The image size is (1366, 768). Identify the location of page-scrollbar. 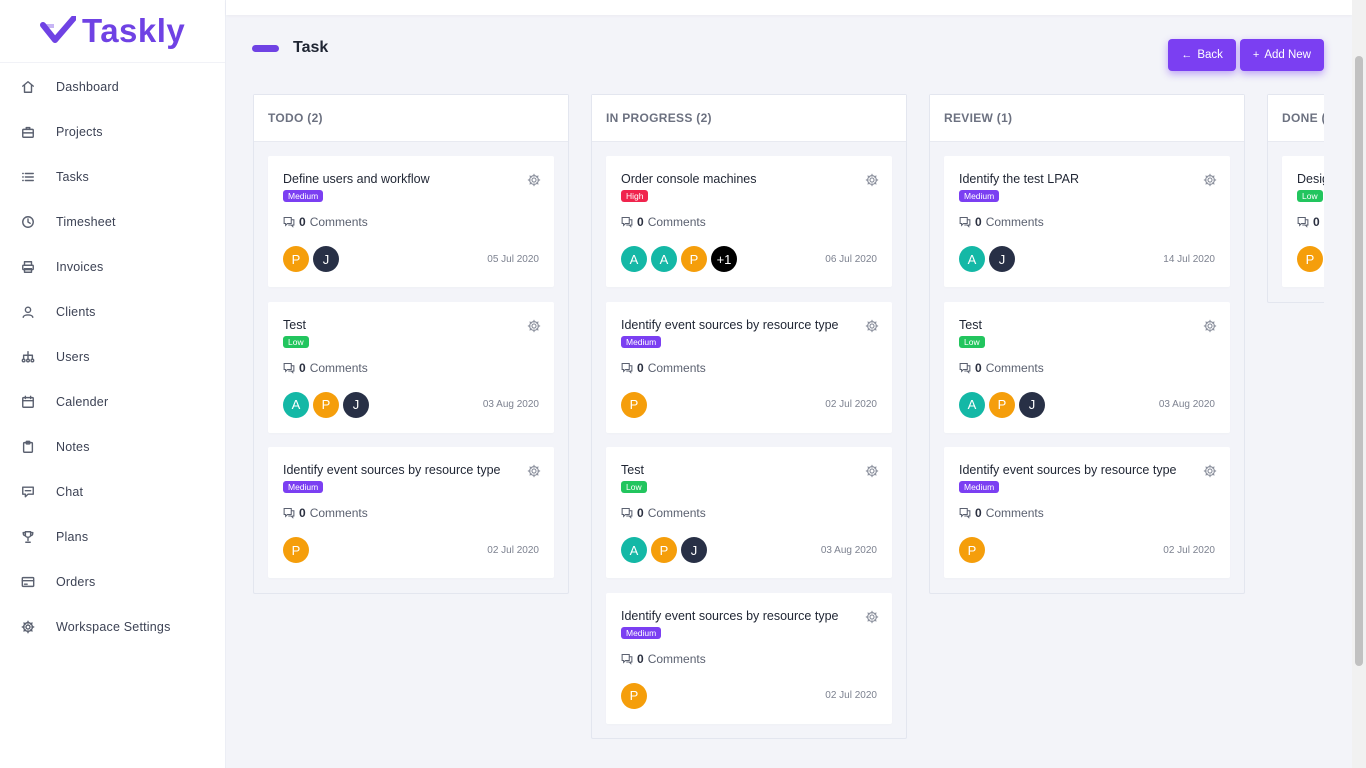
(1359, 384).